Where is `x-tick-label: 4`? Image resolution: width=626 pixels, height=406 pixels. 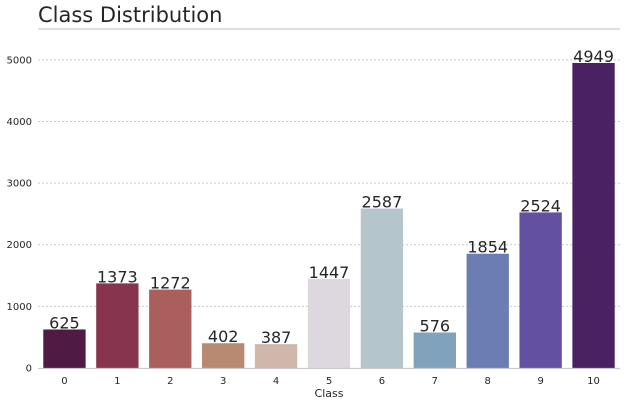 x-tick-label: 4 is located at coordinates (276, 381).